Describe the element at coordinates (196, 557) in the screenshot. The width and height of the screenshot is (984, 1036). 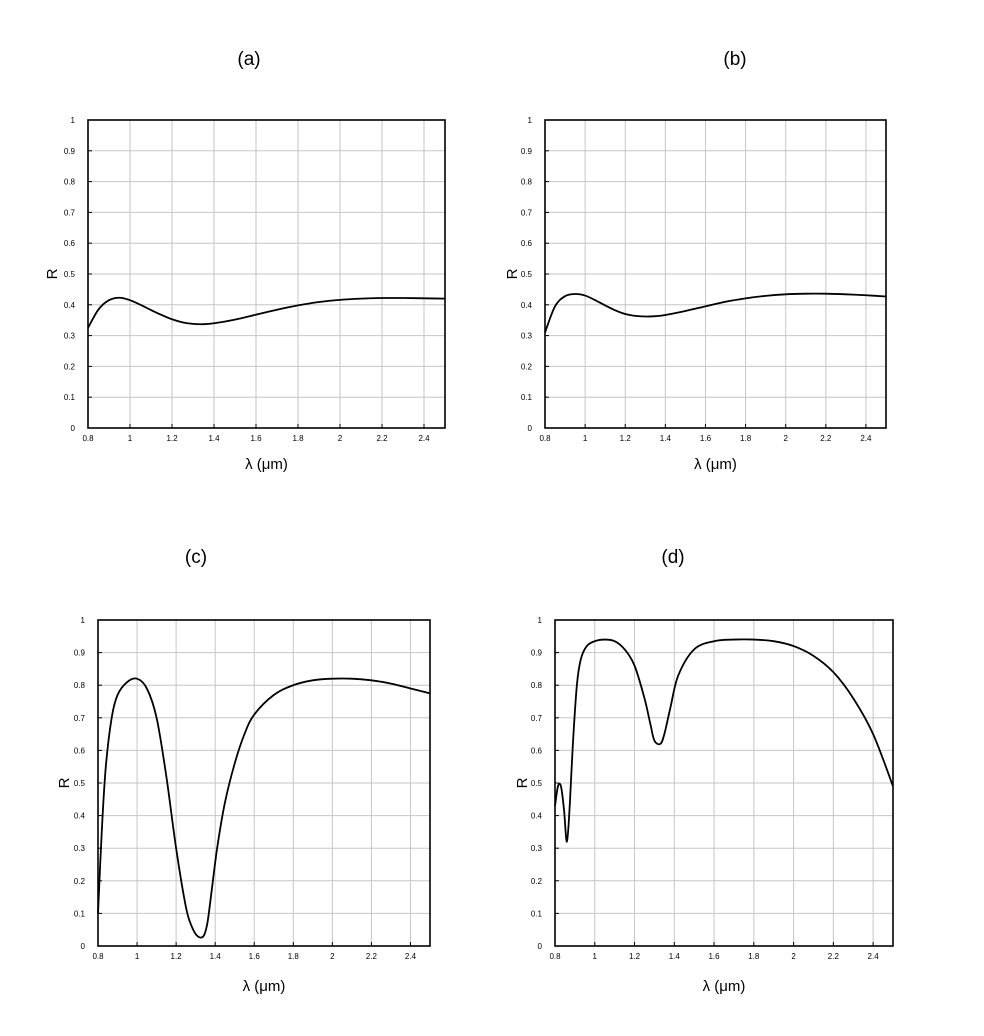
I see `panel-title: (c)` at that location.